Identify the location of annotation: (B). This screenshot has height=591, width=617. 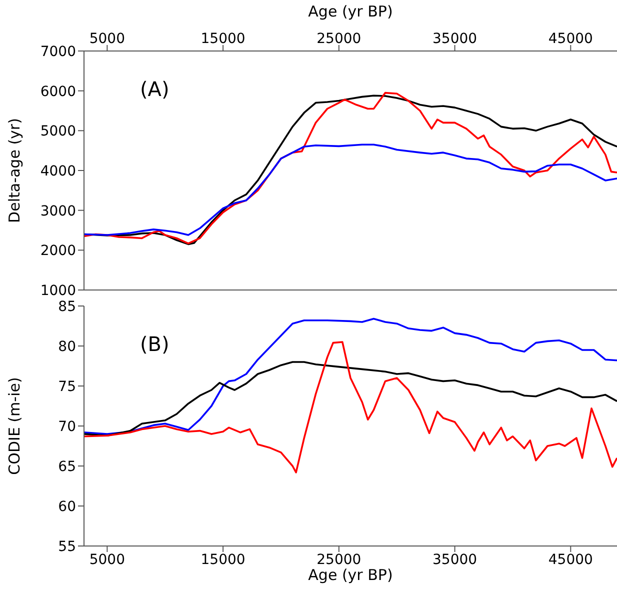
(155, 344).